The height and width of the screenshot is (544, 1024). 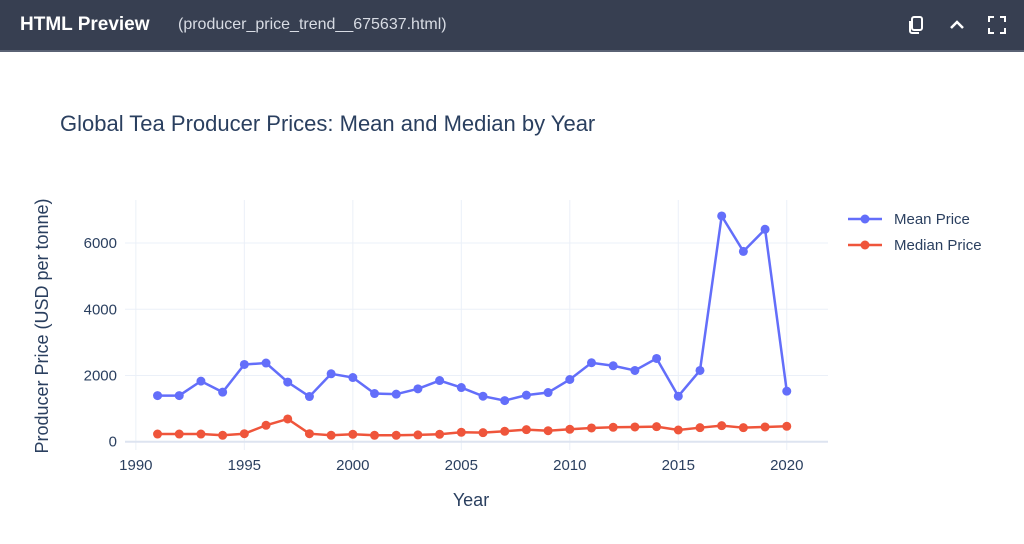 I want to click on x-tick-label: 2020, so click(x=786, y=465).